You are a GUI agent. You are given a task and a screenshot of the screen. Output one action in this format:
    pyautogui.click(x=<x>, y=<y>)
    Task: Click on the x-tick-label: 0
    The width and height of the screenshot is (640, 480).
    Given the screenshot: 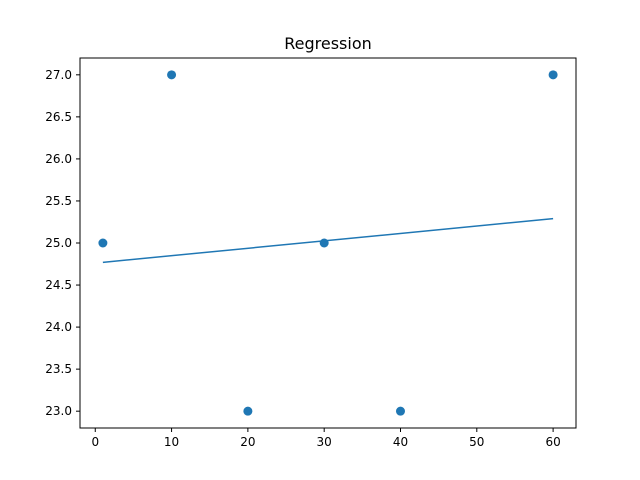 What is the action you would take?
    pyautogui.click(x=95, y=442)
    